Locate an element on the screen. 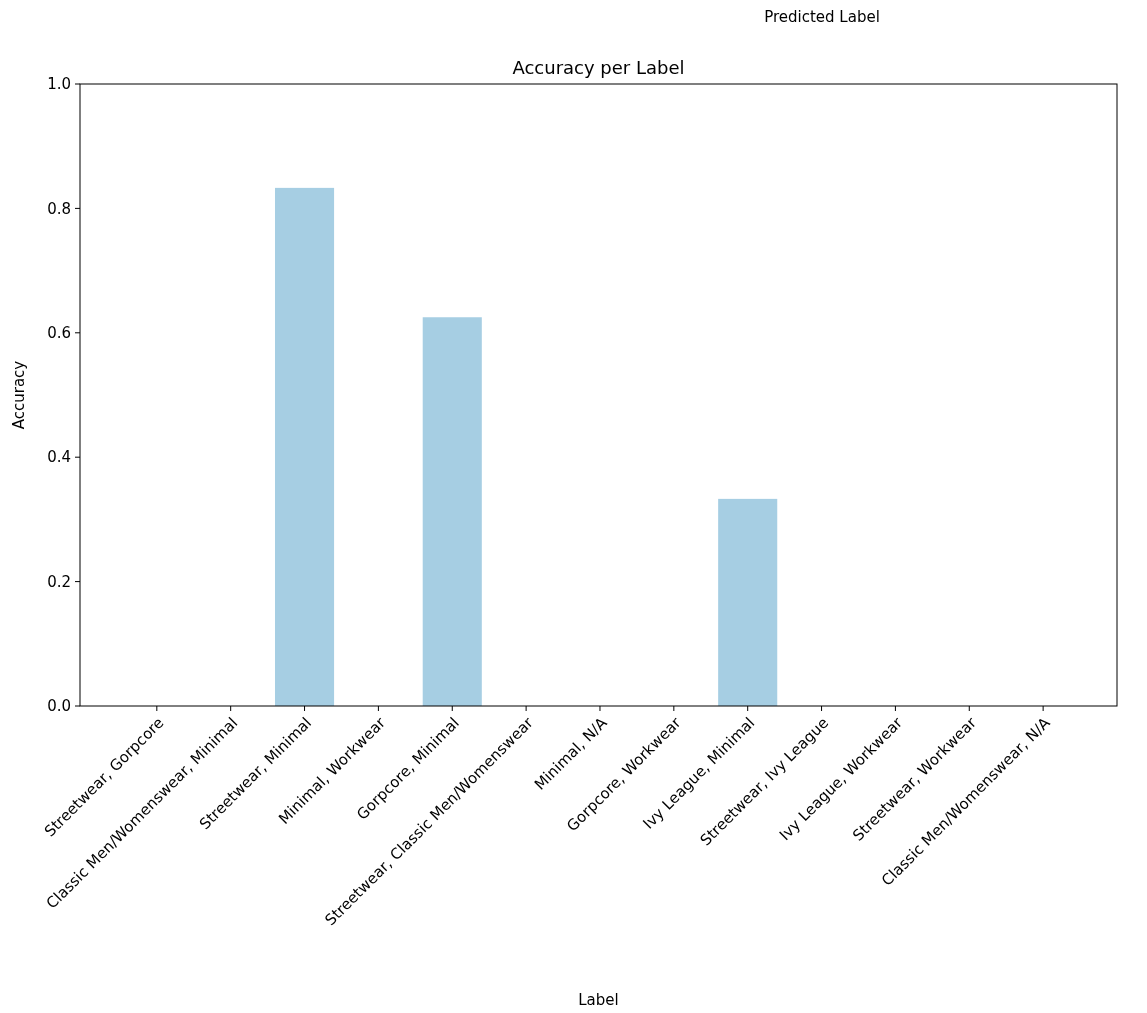  x-axis-title: Label is located at coordinates (598, 1000).